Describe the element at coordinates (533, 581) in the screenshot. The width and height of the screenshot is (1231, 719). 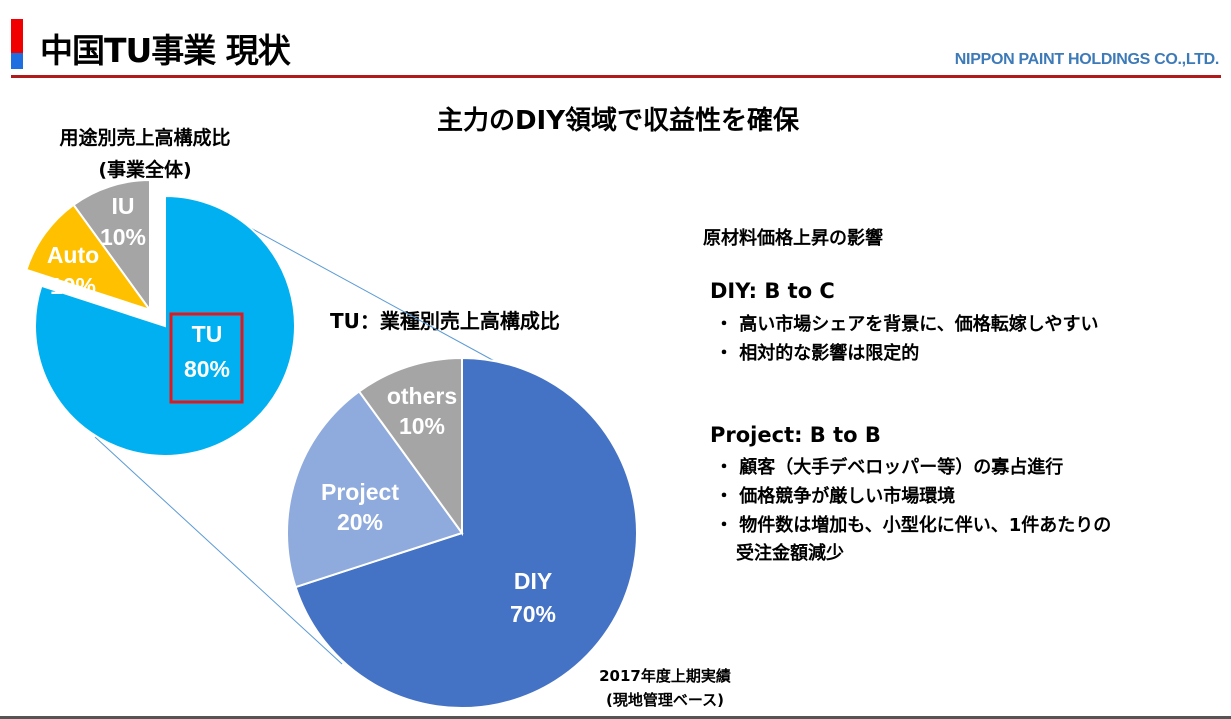
I see `slice-label-diy: DIY` at that location.